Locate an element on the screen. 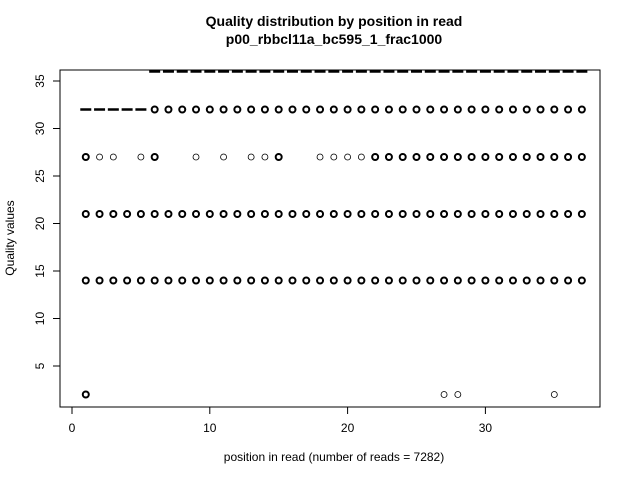 The width and height of the screenshot is (640, 480). y-tick-label: 20 is located at coordinates (40, 224).